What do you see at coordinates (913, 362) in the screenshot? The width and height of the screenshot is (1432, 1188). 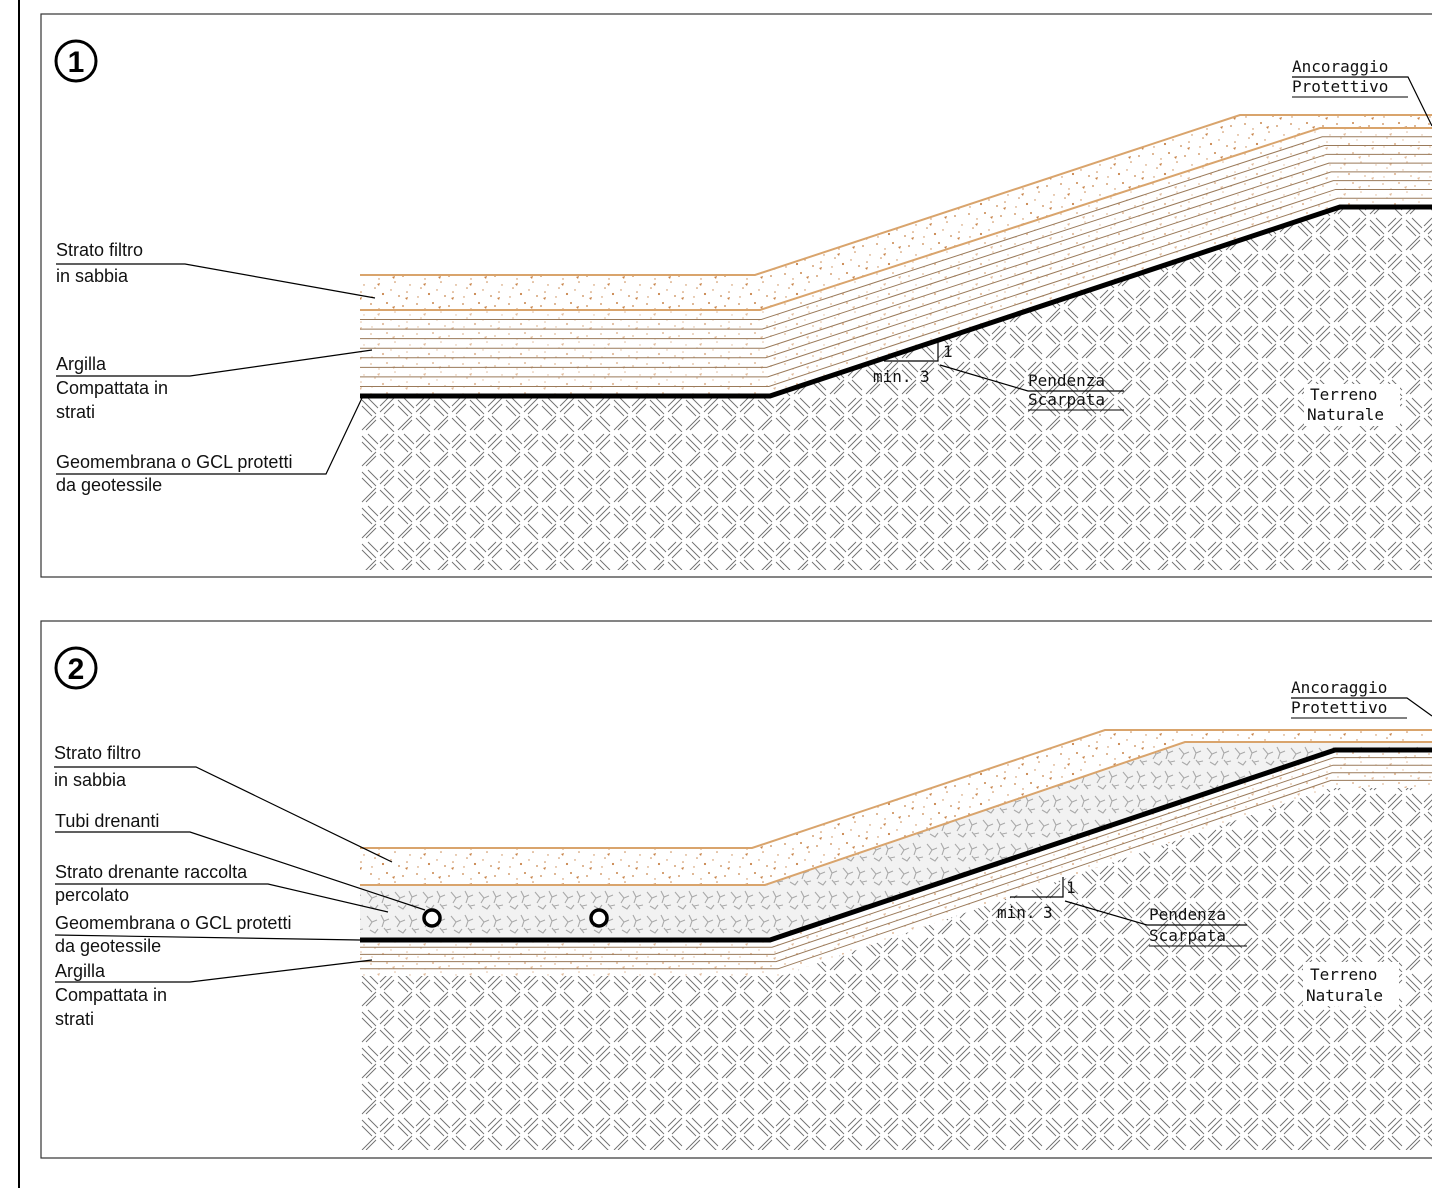 I see `panel-1-slope-indicator: min. 3 1` at bounding box center [913, 362].